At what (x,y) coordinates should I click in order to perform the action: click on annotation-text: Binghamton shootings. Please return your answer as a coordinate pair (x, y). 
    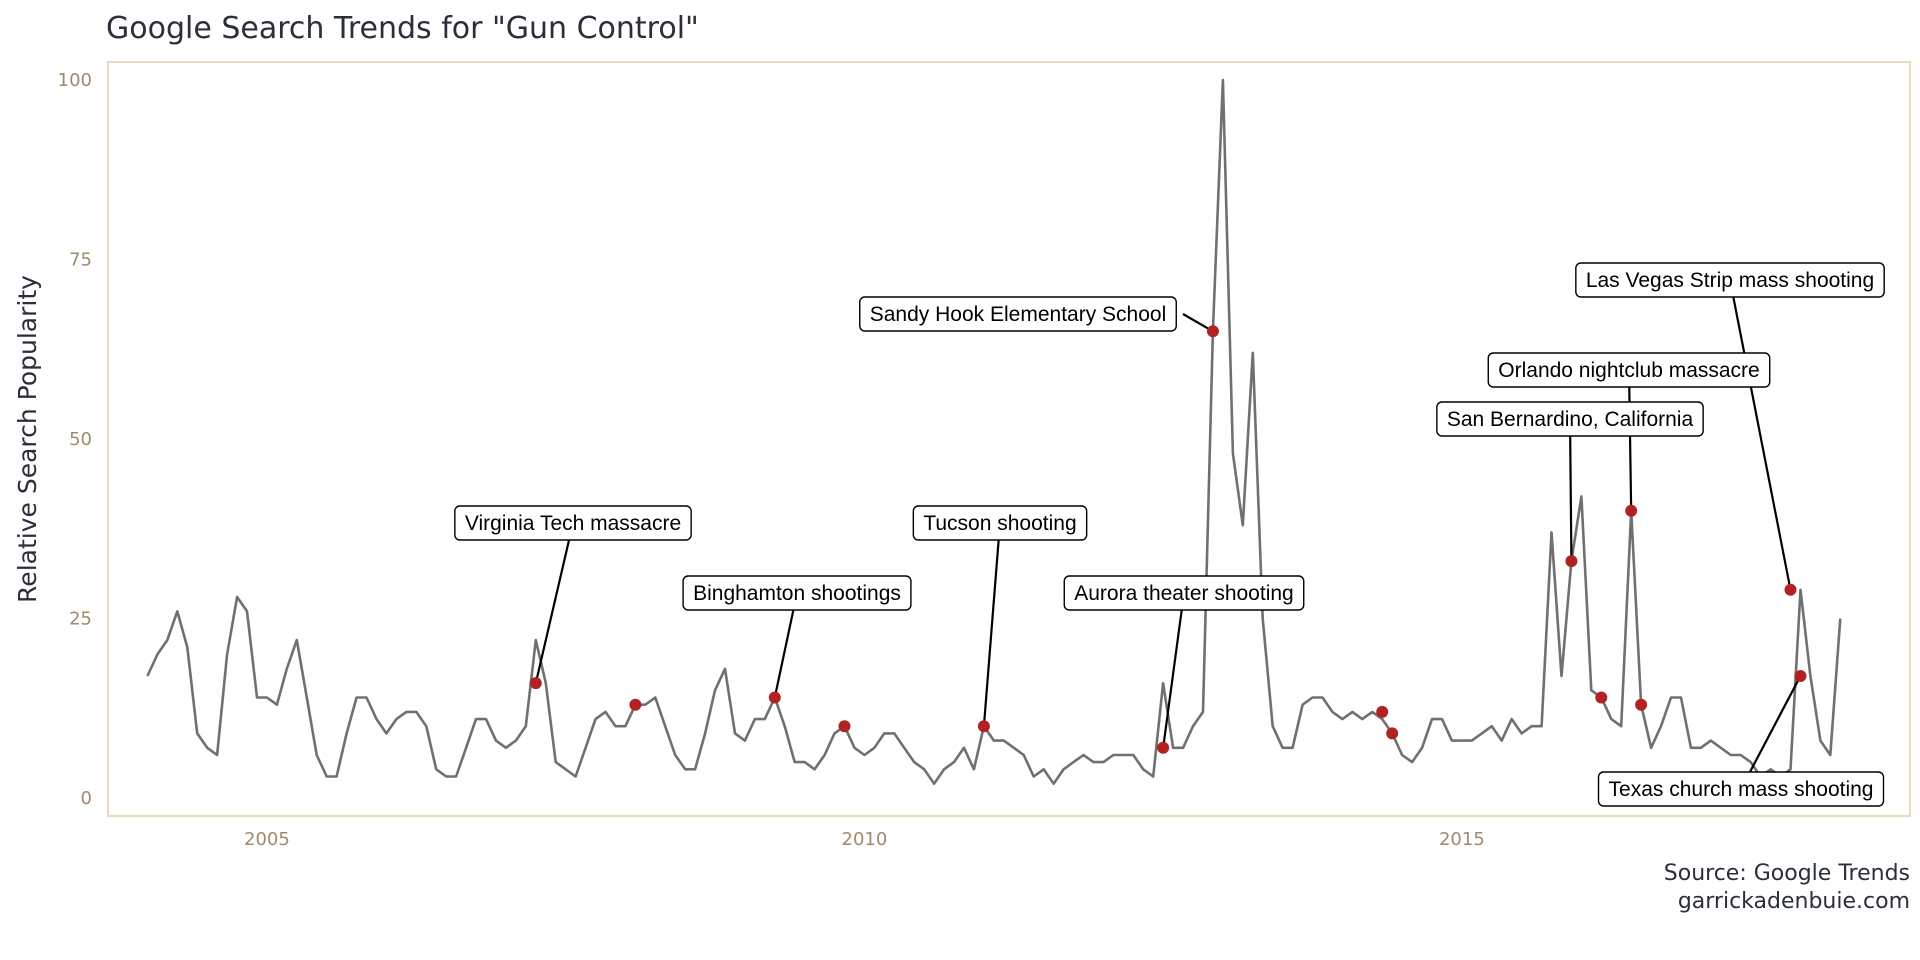
    Looking at the image, I should click on (797, 593).